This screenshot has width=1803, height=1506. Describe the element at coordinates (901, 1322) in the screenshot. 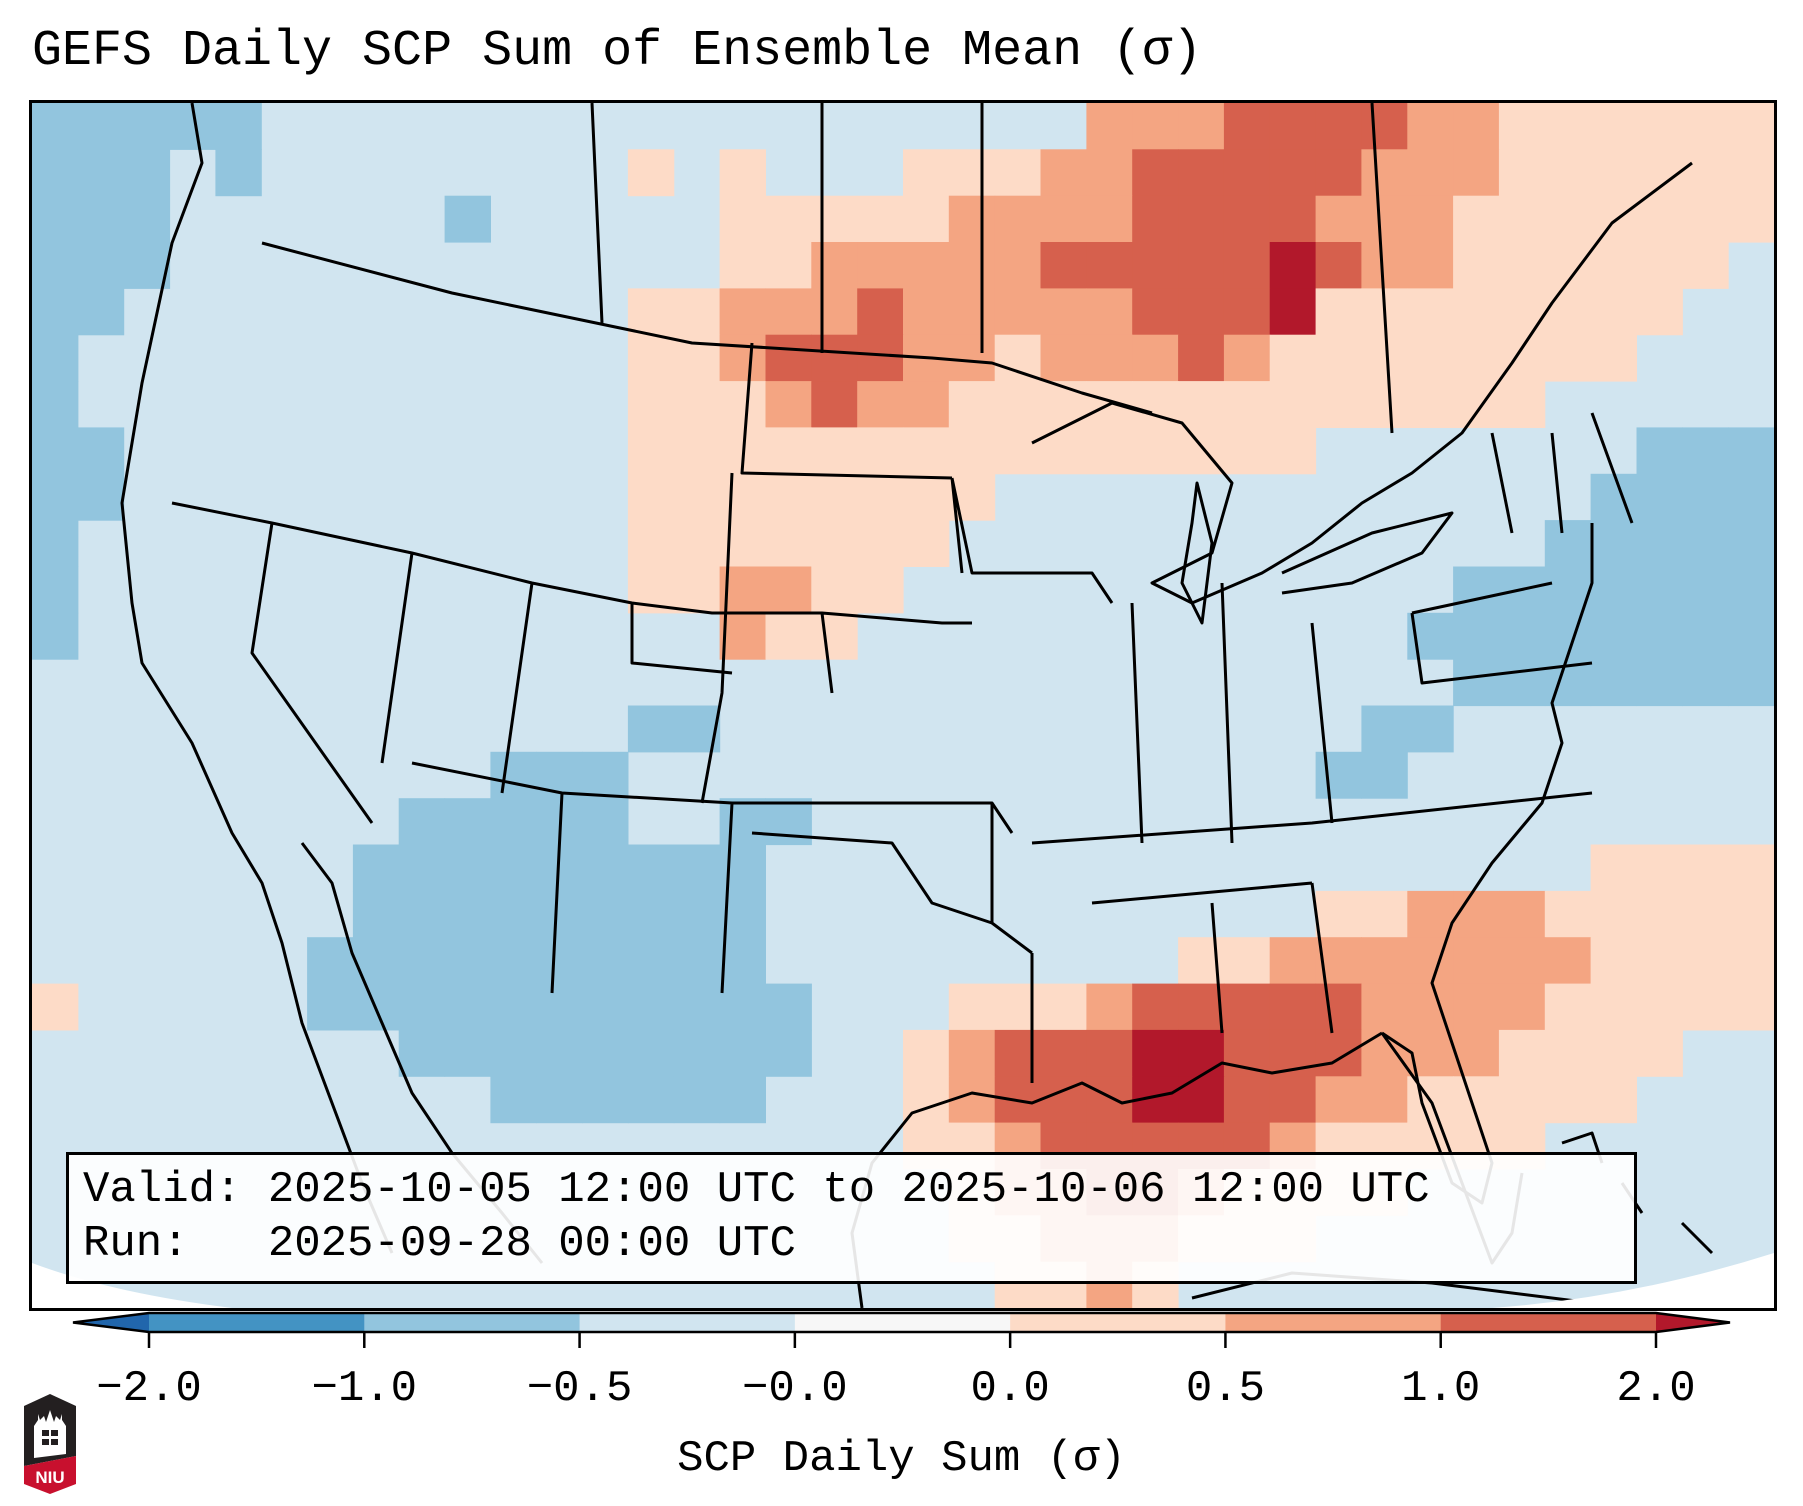

I see `colorbar-segments` at that location.